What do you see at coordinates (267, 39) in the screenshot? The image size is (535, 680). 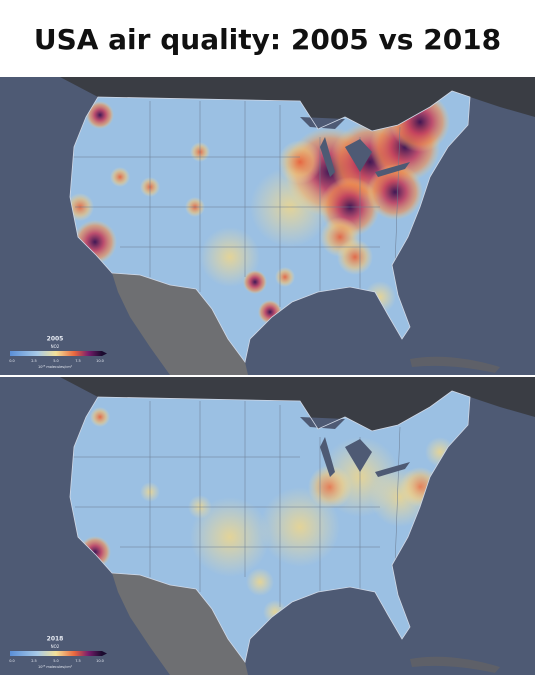 I see `title: USA air quality: 2005 vs 2018` at bounding box center [267, 39].